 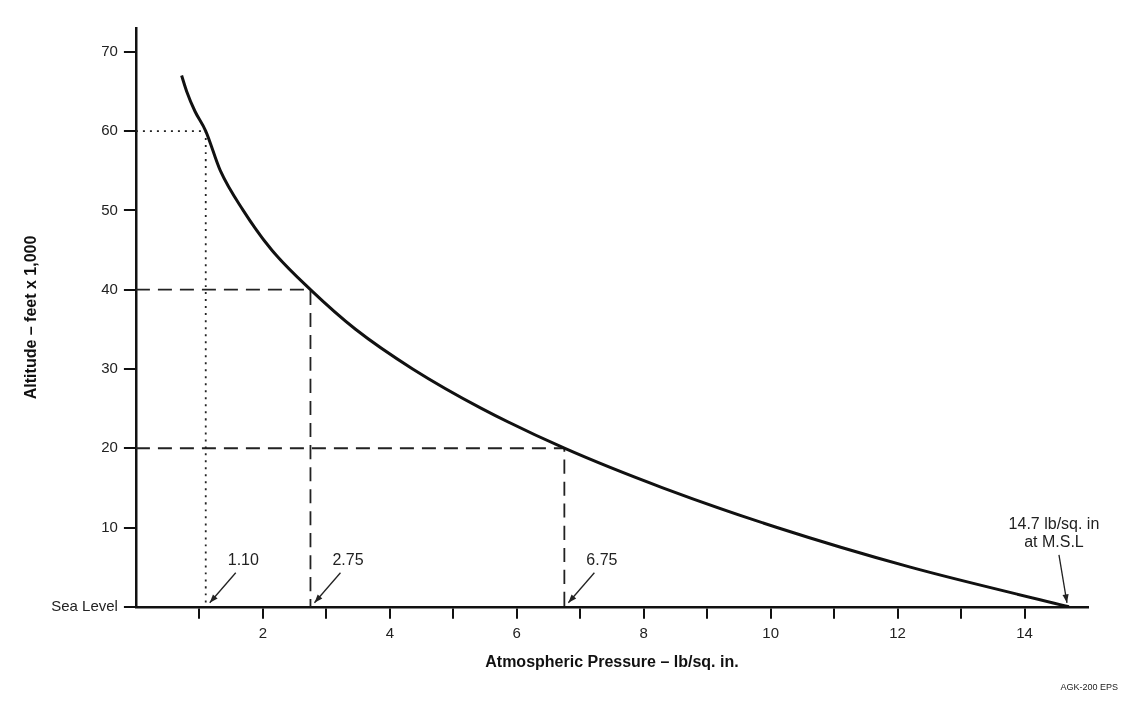 I want to click on y-axis-title: Altitude – feet x 1,000, so click(x=31, y=317).